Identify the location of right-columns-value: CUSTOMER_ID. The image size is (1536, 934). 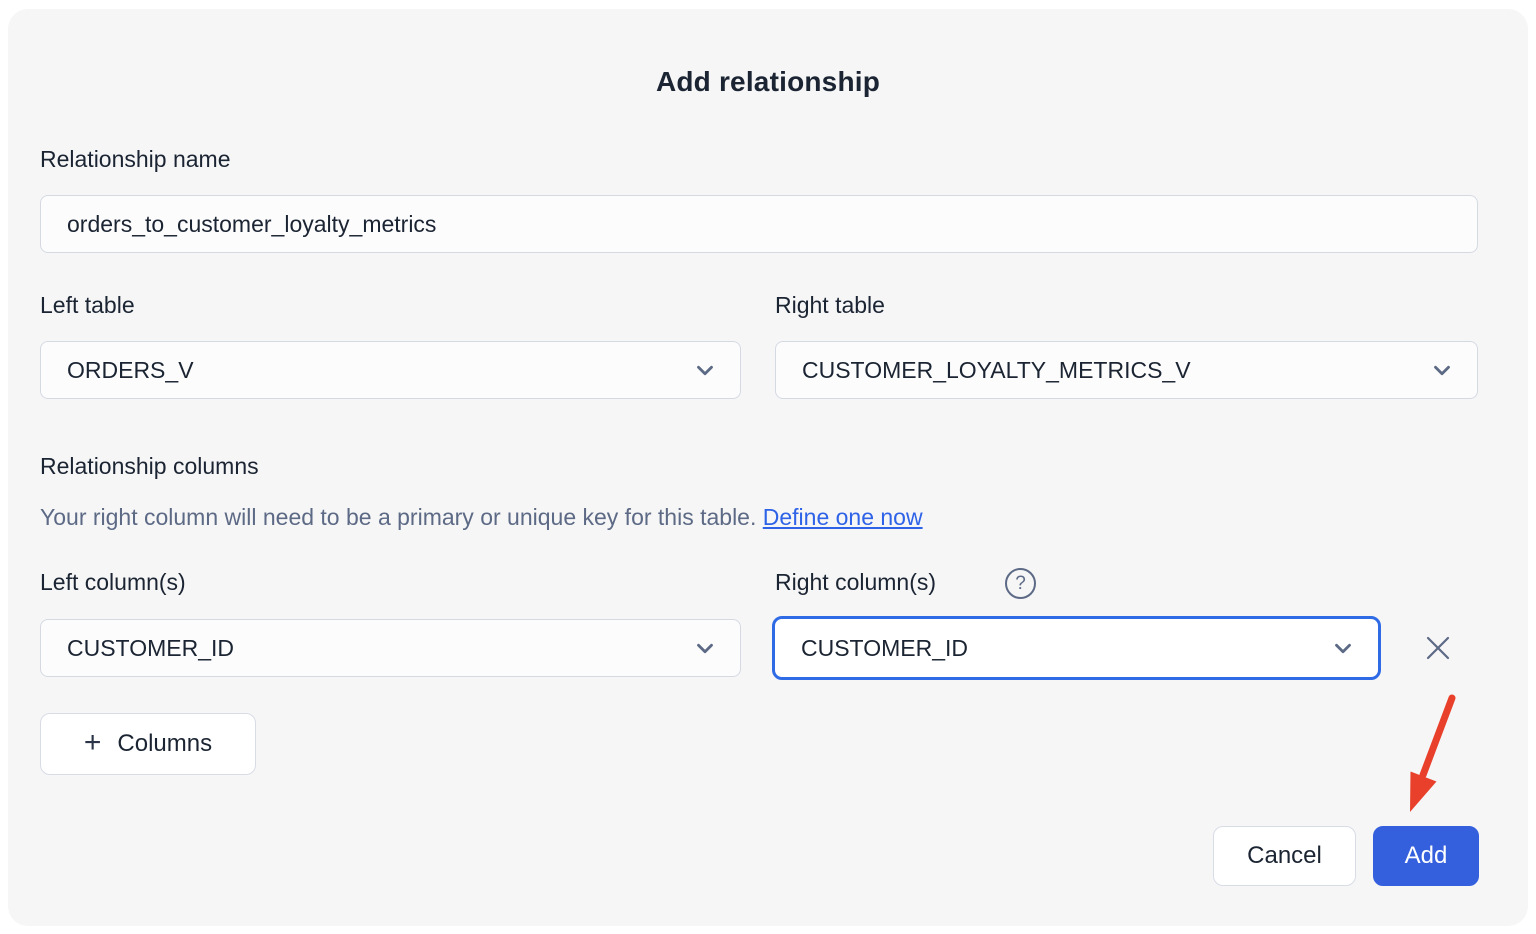
(884, 647).